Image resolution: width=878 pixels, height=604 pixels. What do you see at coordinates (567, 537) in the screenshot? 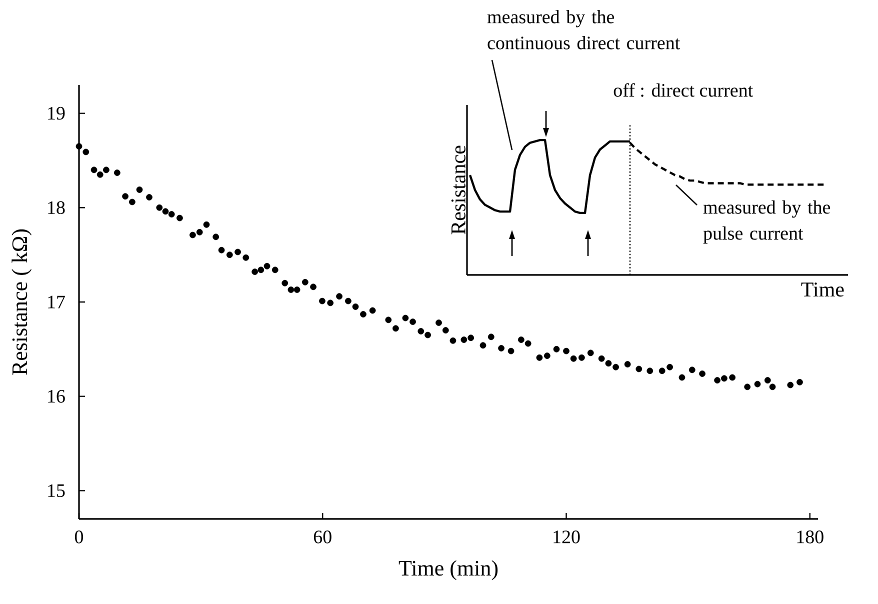
I see `x-tick-label: 120` at bounding box center [567, 537].